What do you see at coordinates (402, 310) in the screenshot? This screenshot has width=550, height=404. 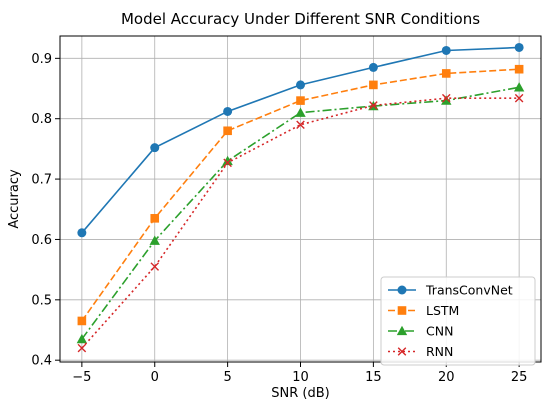 I see `legend-marker-lstm` at bounding box center [402, 310].